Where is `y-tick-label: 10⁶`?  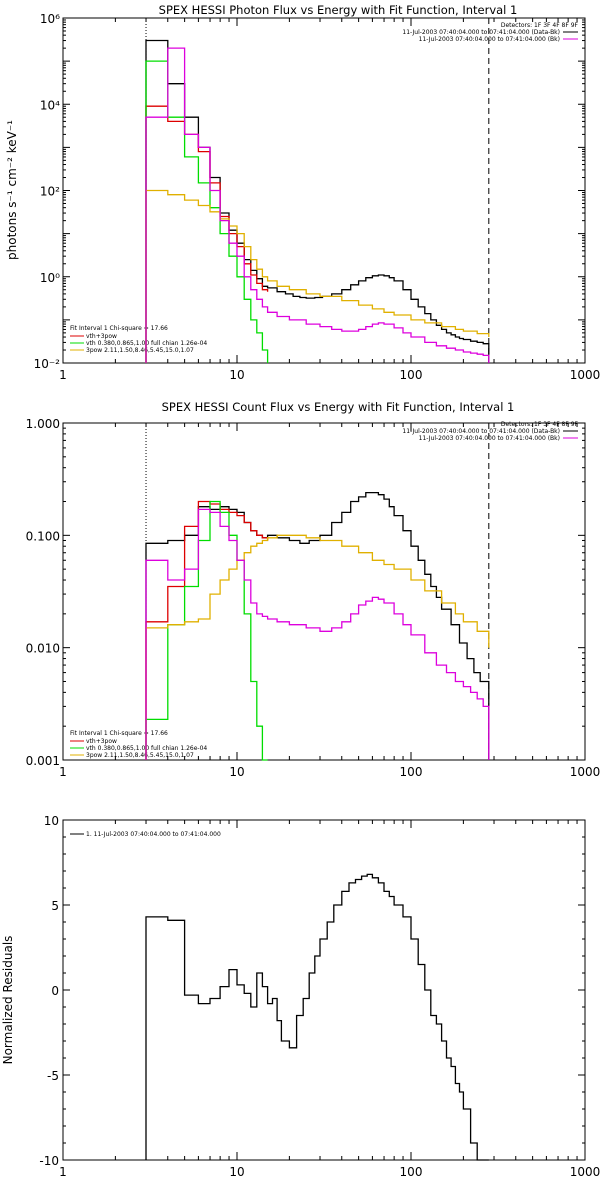
y-tick-label: 10⁶ is located at coordinates (50, 19).